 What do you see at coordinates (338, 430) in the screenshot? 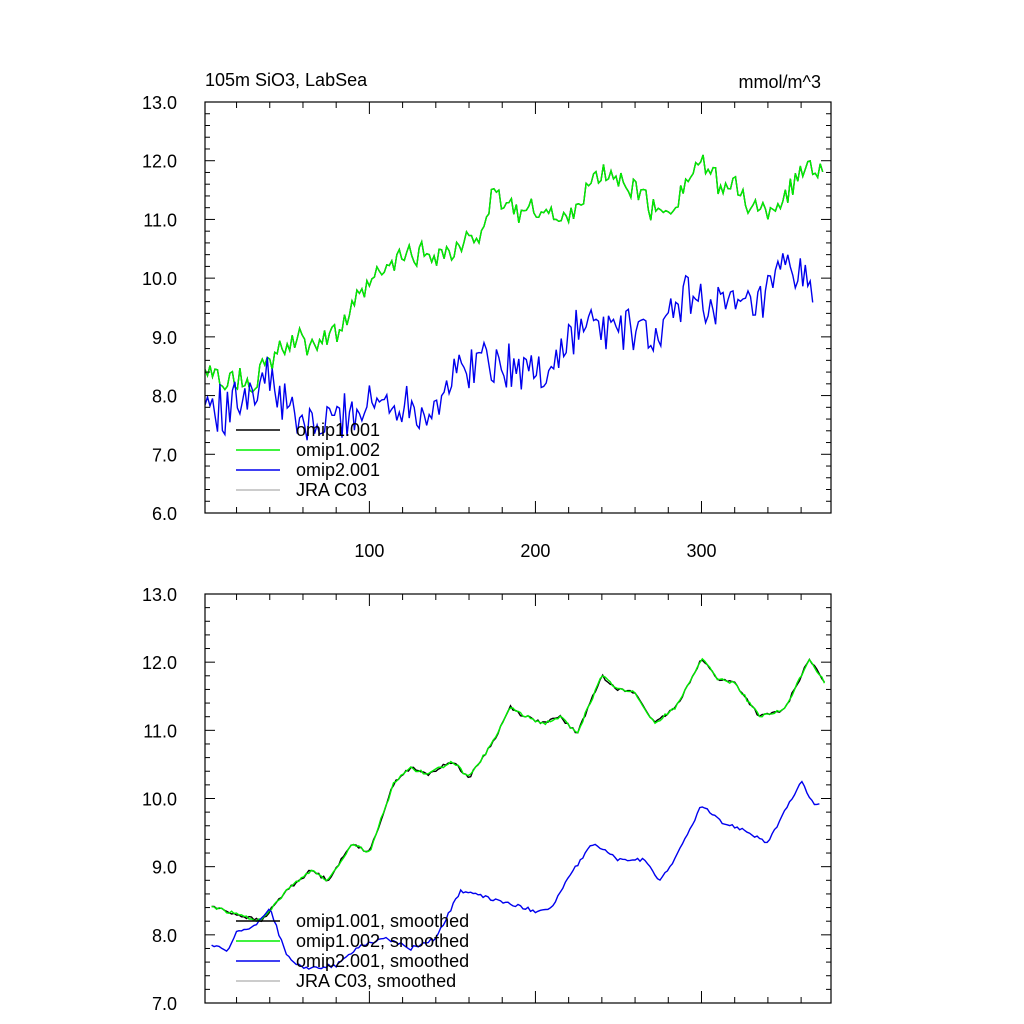
I see `legend-label-0: omip1.001` at bounding box center [338, 430].